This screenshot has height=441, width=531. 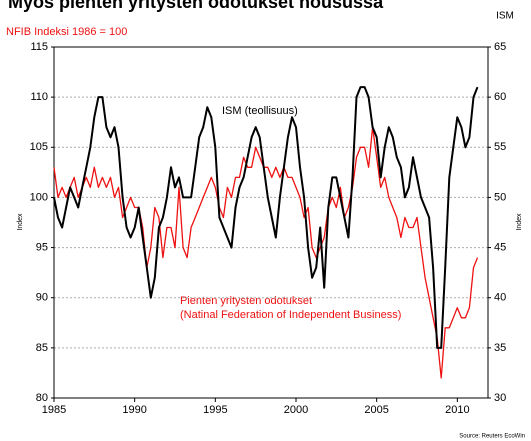 I want to click on y-tick-label: 105, so click(x=39, y=147).